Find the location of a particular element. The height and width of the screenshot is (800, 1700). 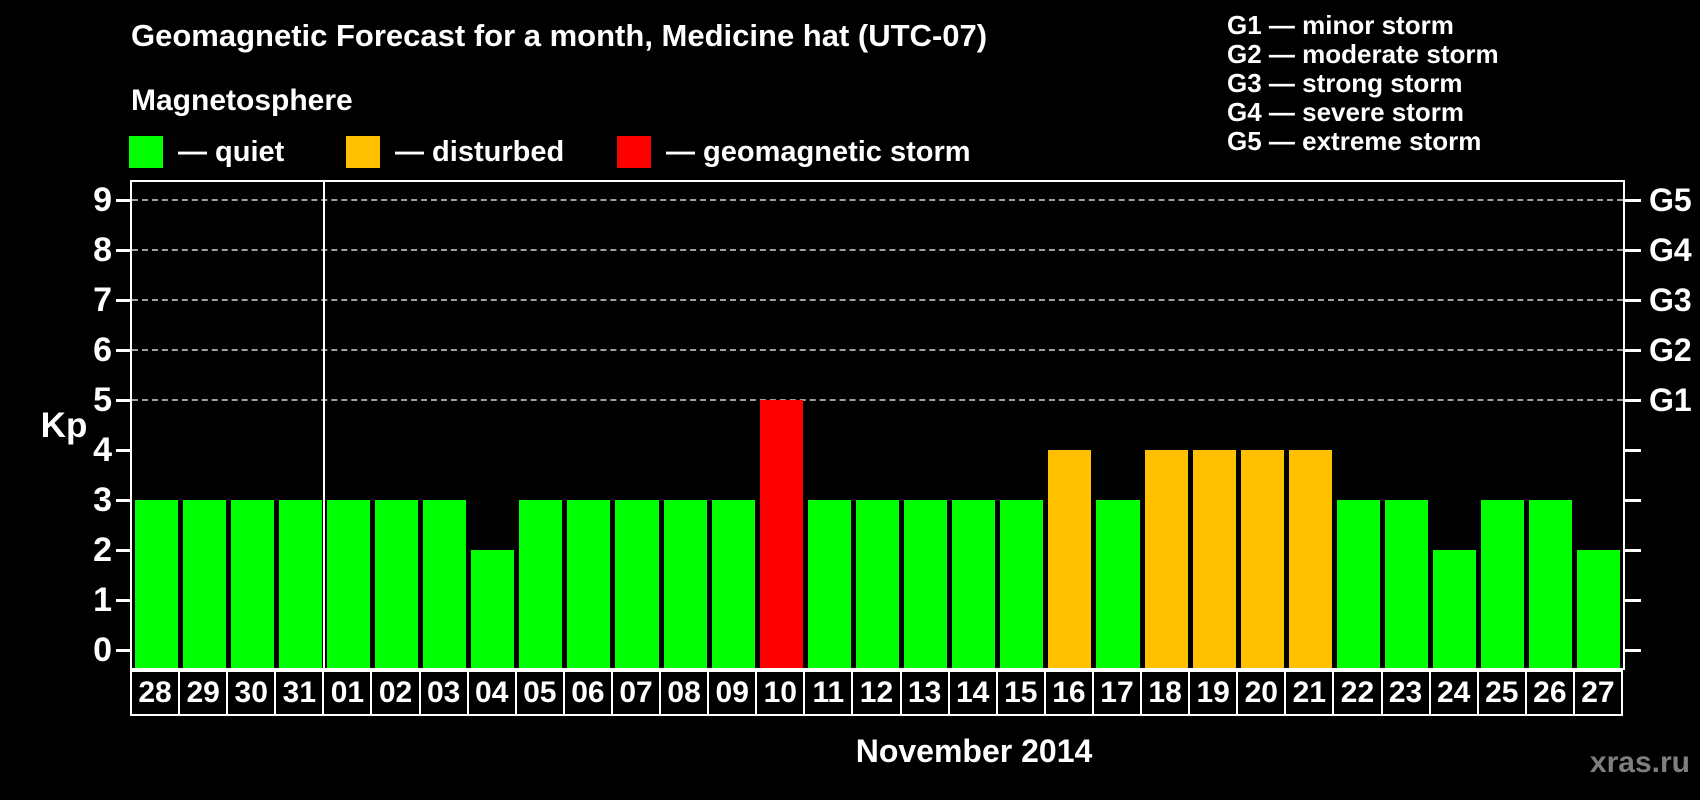

day-label-13: 13 is located at coordinates (924, 693).